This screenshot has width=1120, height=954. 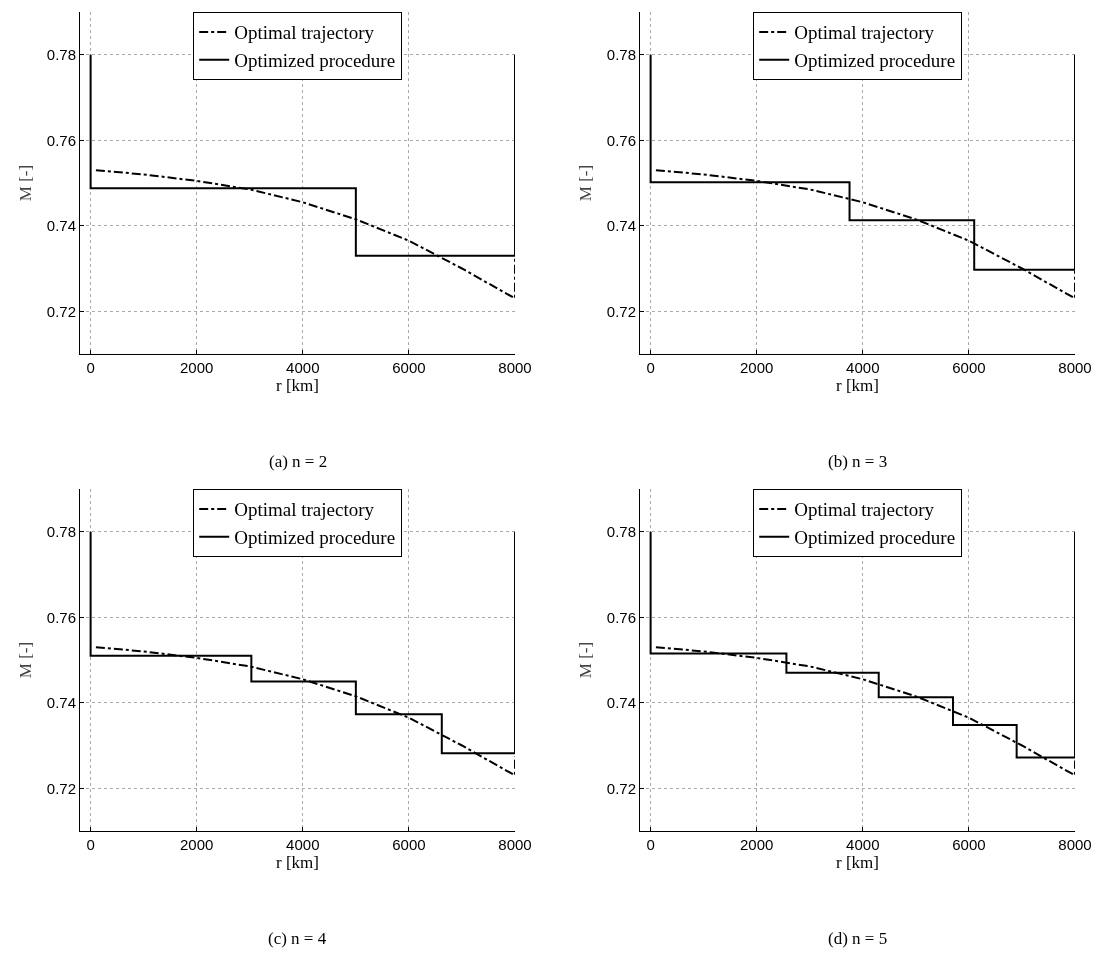 I want to click on text: (d) n = 5, so click(x=858, y=938).